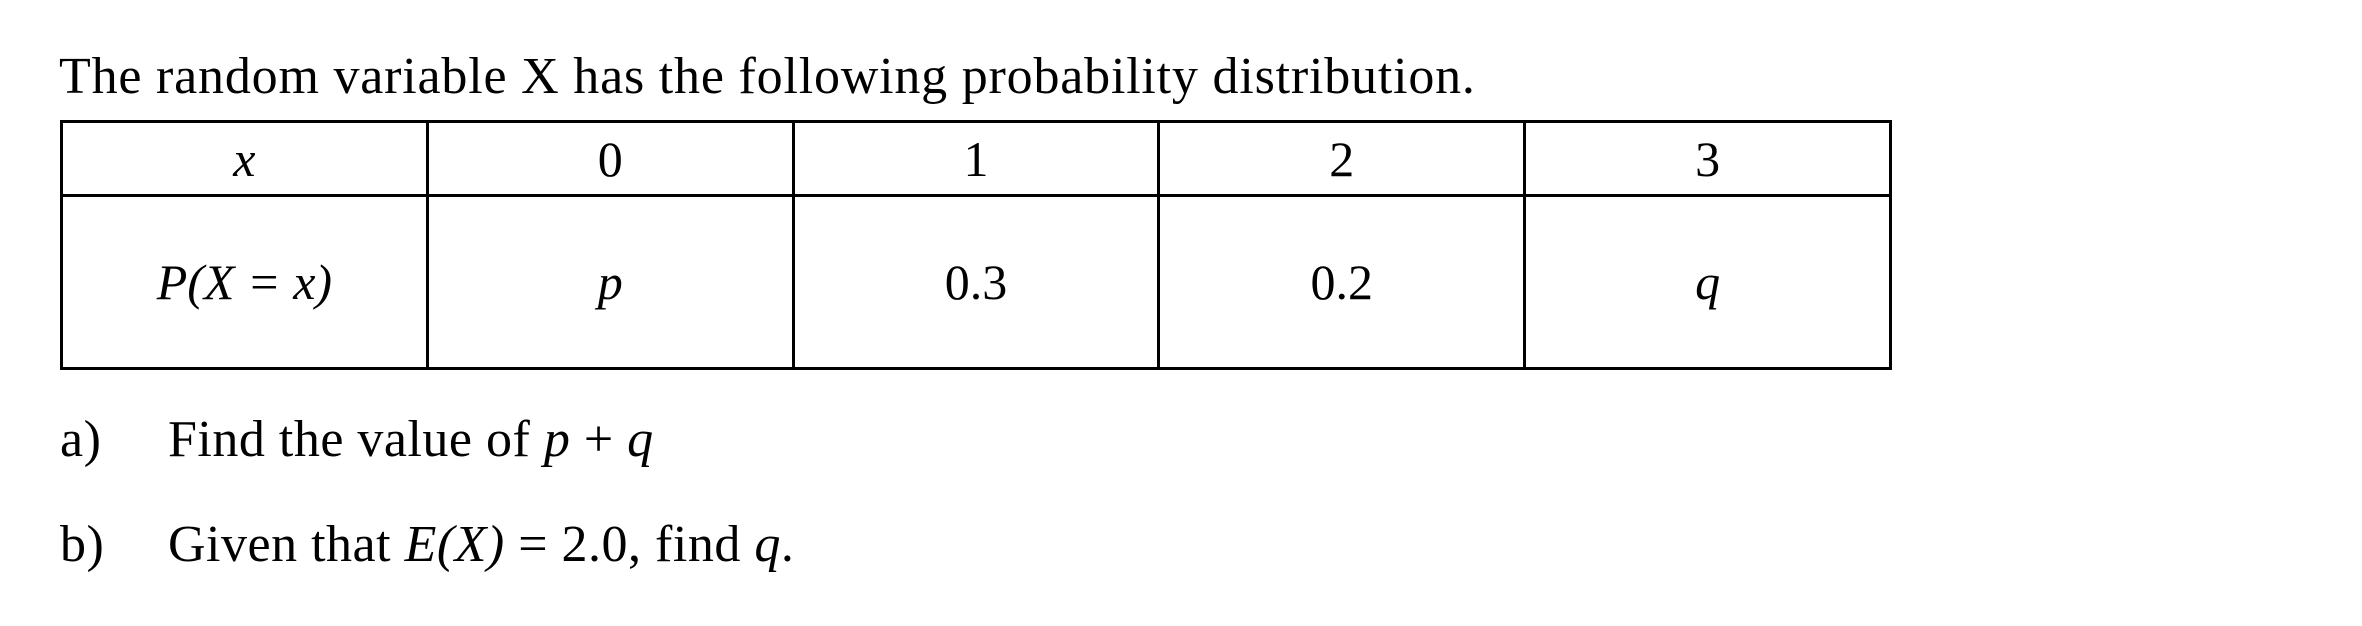  I want to click on part-b-label: b), so click(82, 544).